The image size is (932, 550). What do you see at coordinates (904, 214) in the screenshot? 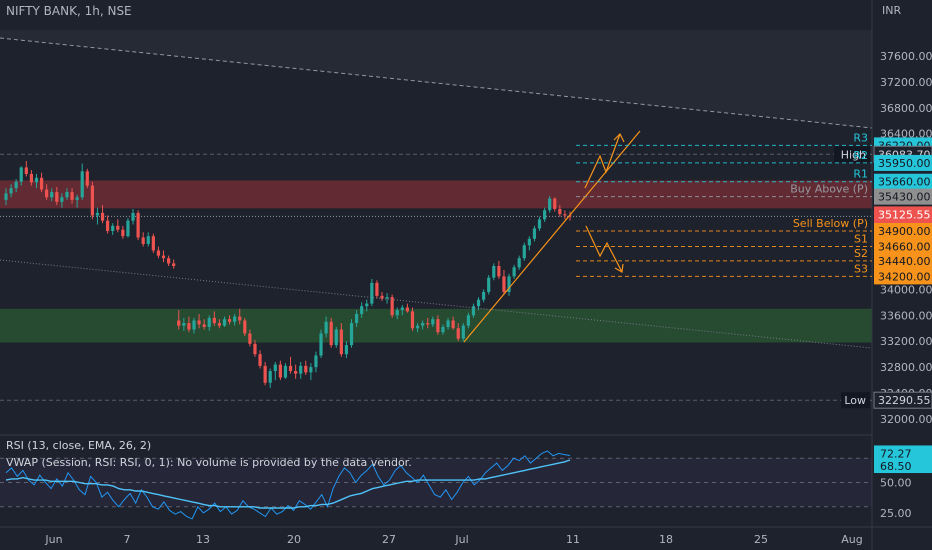
I see `last-price-value: 35125.55` at bounding box center [904, 214].